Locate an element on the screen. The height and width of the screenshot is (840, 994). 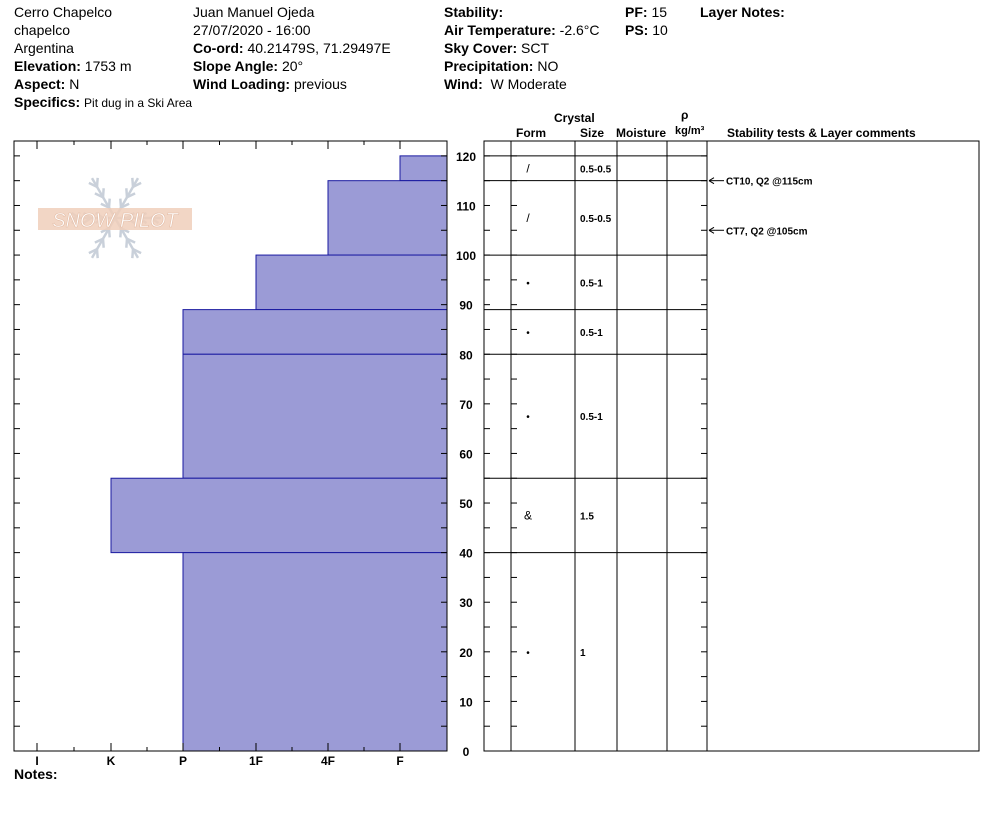
pf-value: 15 is located at coordinates (659, 12).